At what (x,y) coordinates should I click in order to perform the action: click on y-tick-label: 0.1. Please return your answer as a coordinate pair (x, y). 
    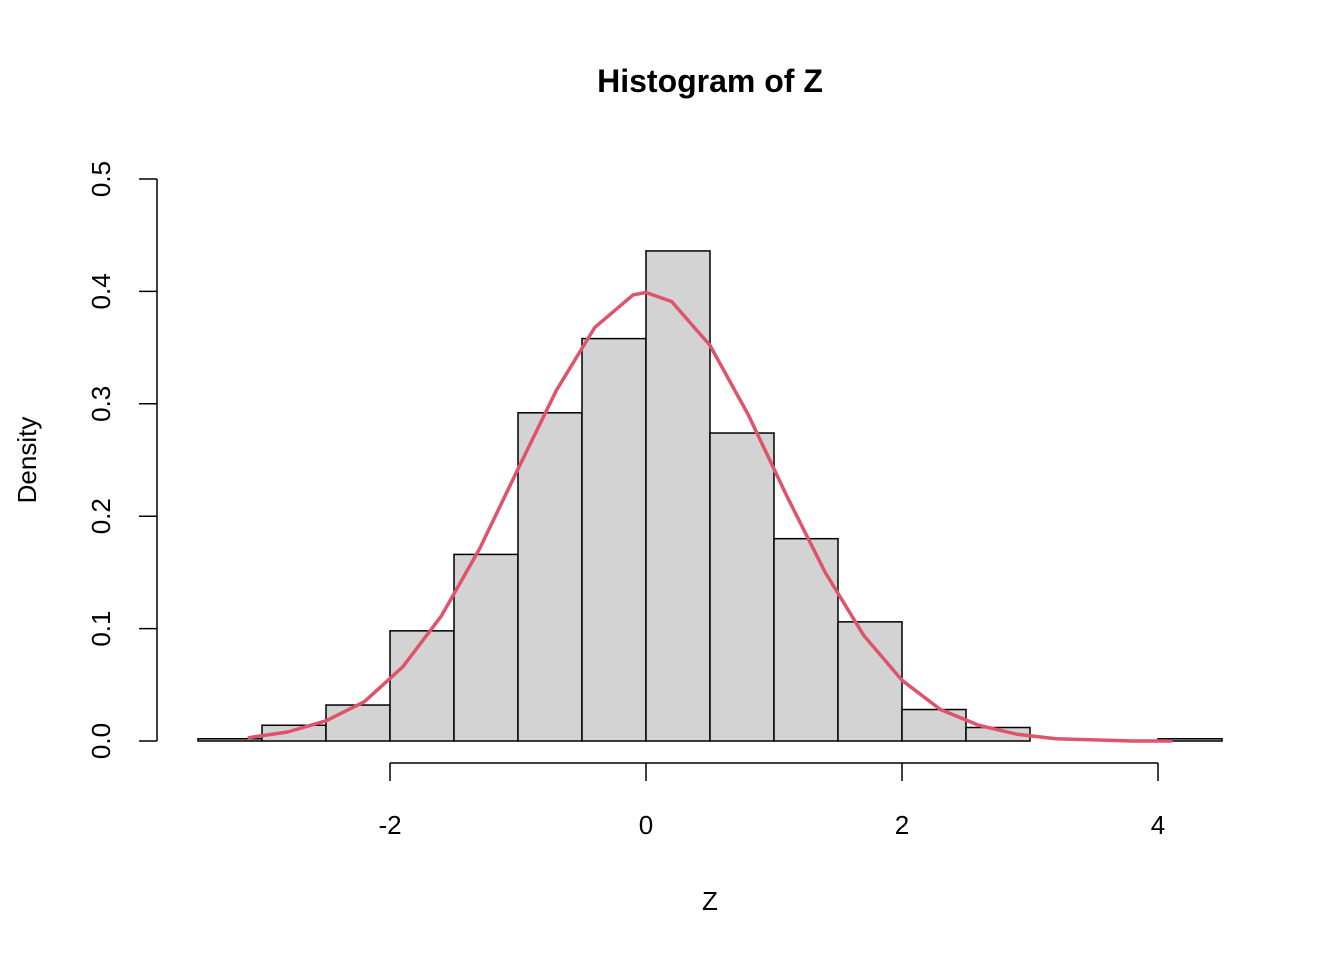
    Looking at the image, I should click on (101, 629).